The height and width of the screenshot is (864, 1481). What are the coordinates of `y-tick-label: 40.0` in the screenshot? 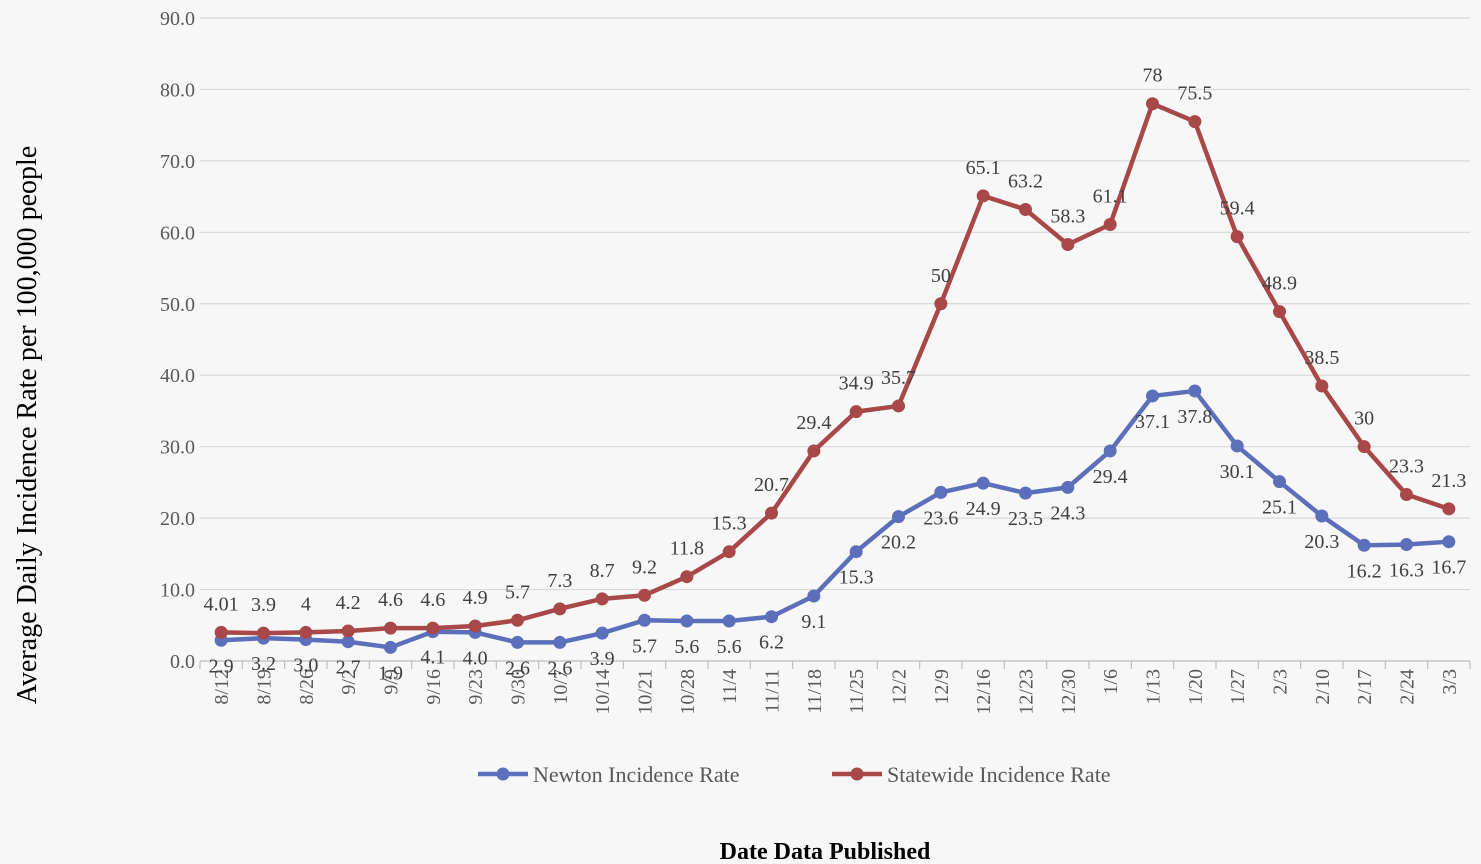 It's located at (177, 376).